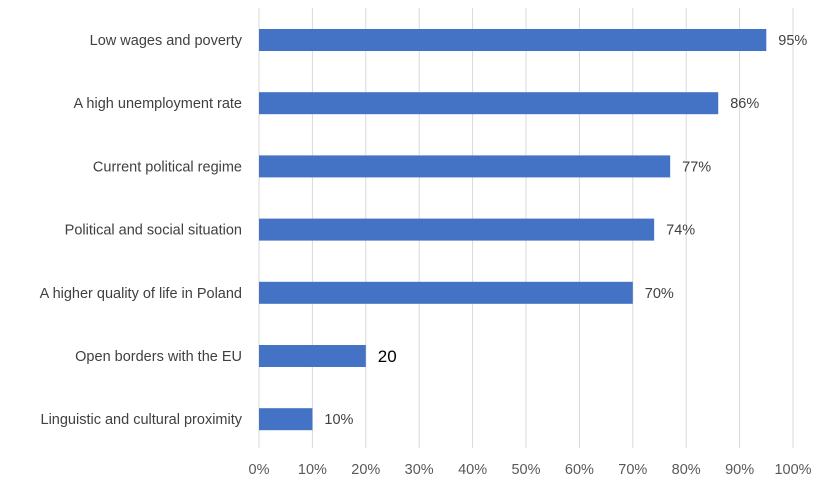 This screenshot has width=816, height=484. What do you see at coordinates (142, 420) in the screenshot?
I see `category-label: Linguistic and cultural proximity` at bounding box center [142, 420].